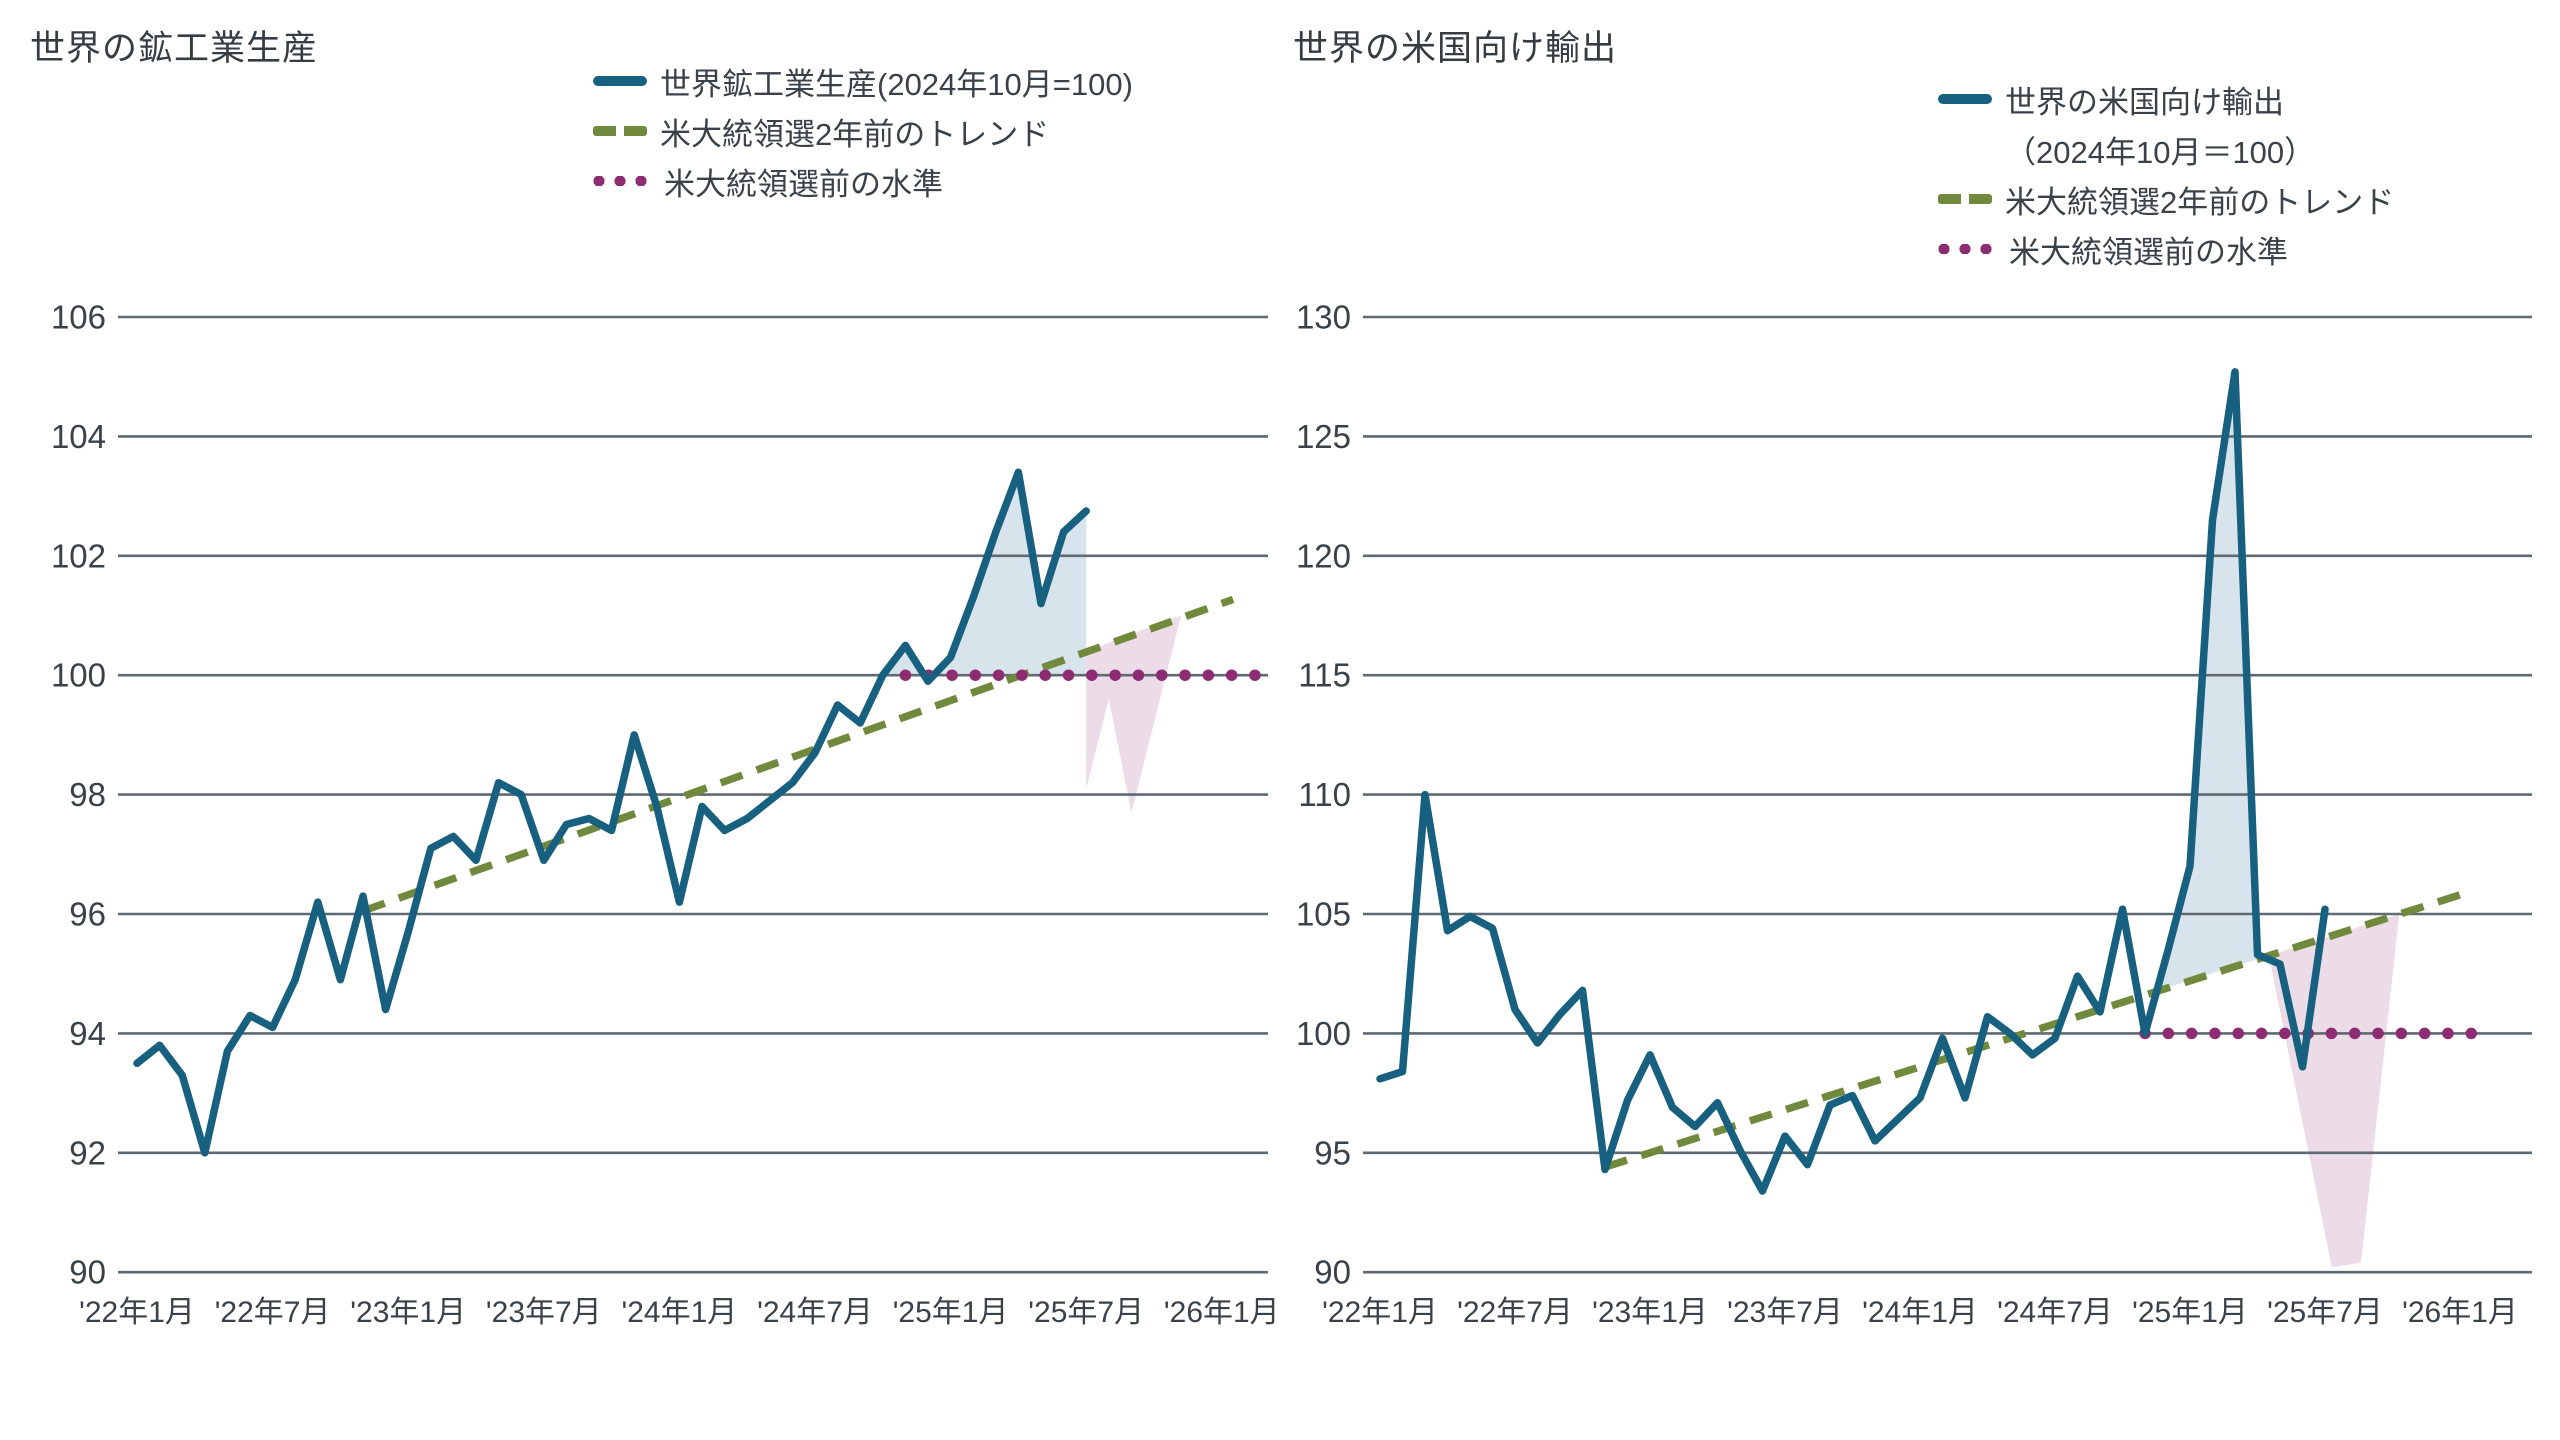 This screenshot has width=2560, height=1440. What do you see at coordinates (1324, 675) in the screenshot?
I see `y-tick-label-115: 115` at bounding box center [1324, 675].